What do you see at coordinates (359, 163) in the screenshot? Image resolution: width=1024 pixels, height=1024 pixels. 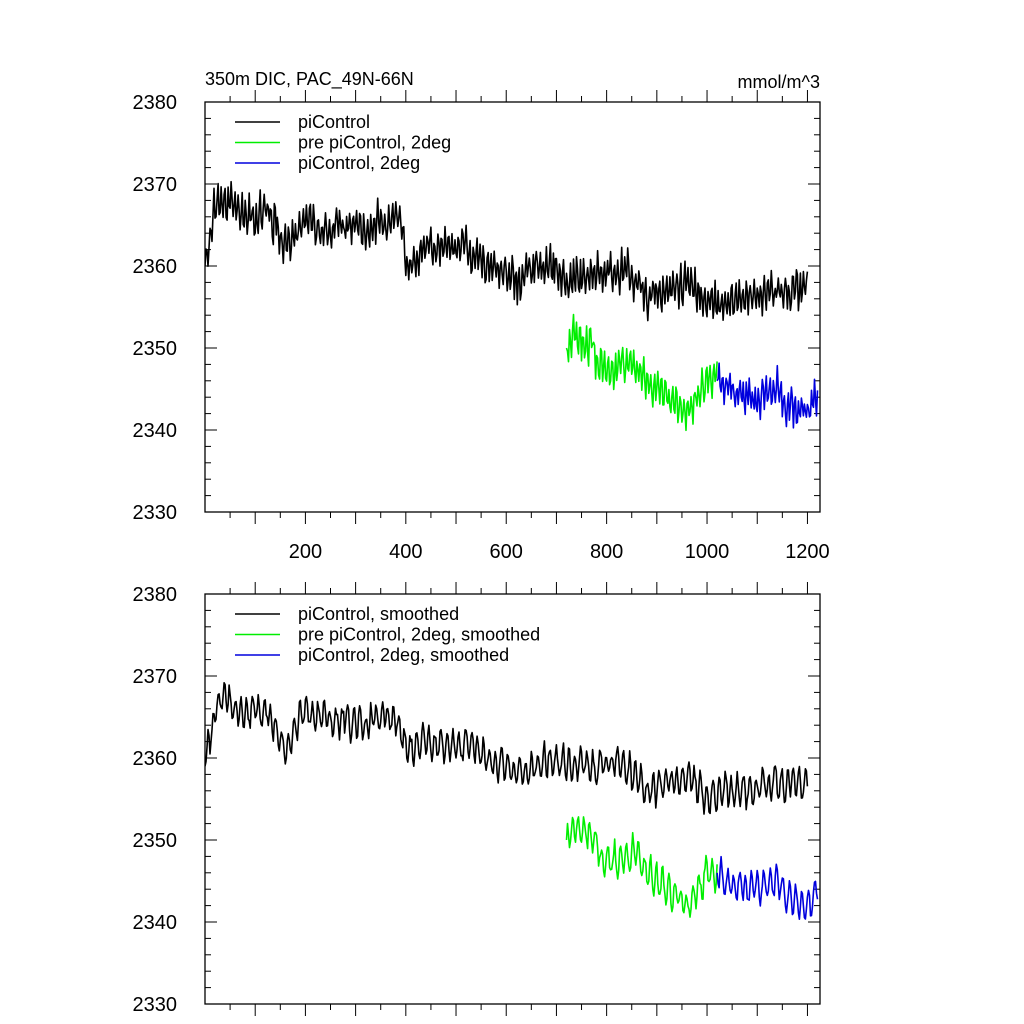 I see `legend-label: piControl, 2deg` at bounding box center [359, 163].